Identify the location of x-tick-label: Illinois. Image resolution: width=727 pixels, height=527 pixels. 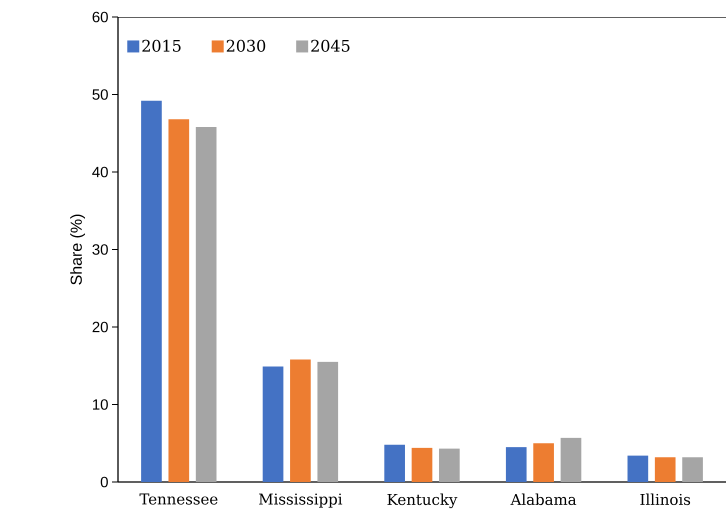
(665, 500).